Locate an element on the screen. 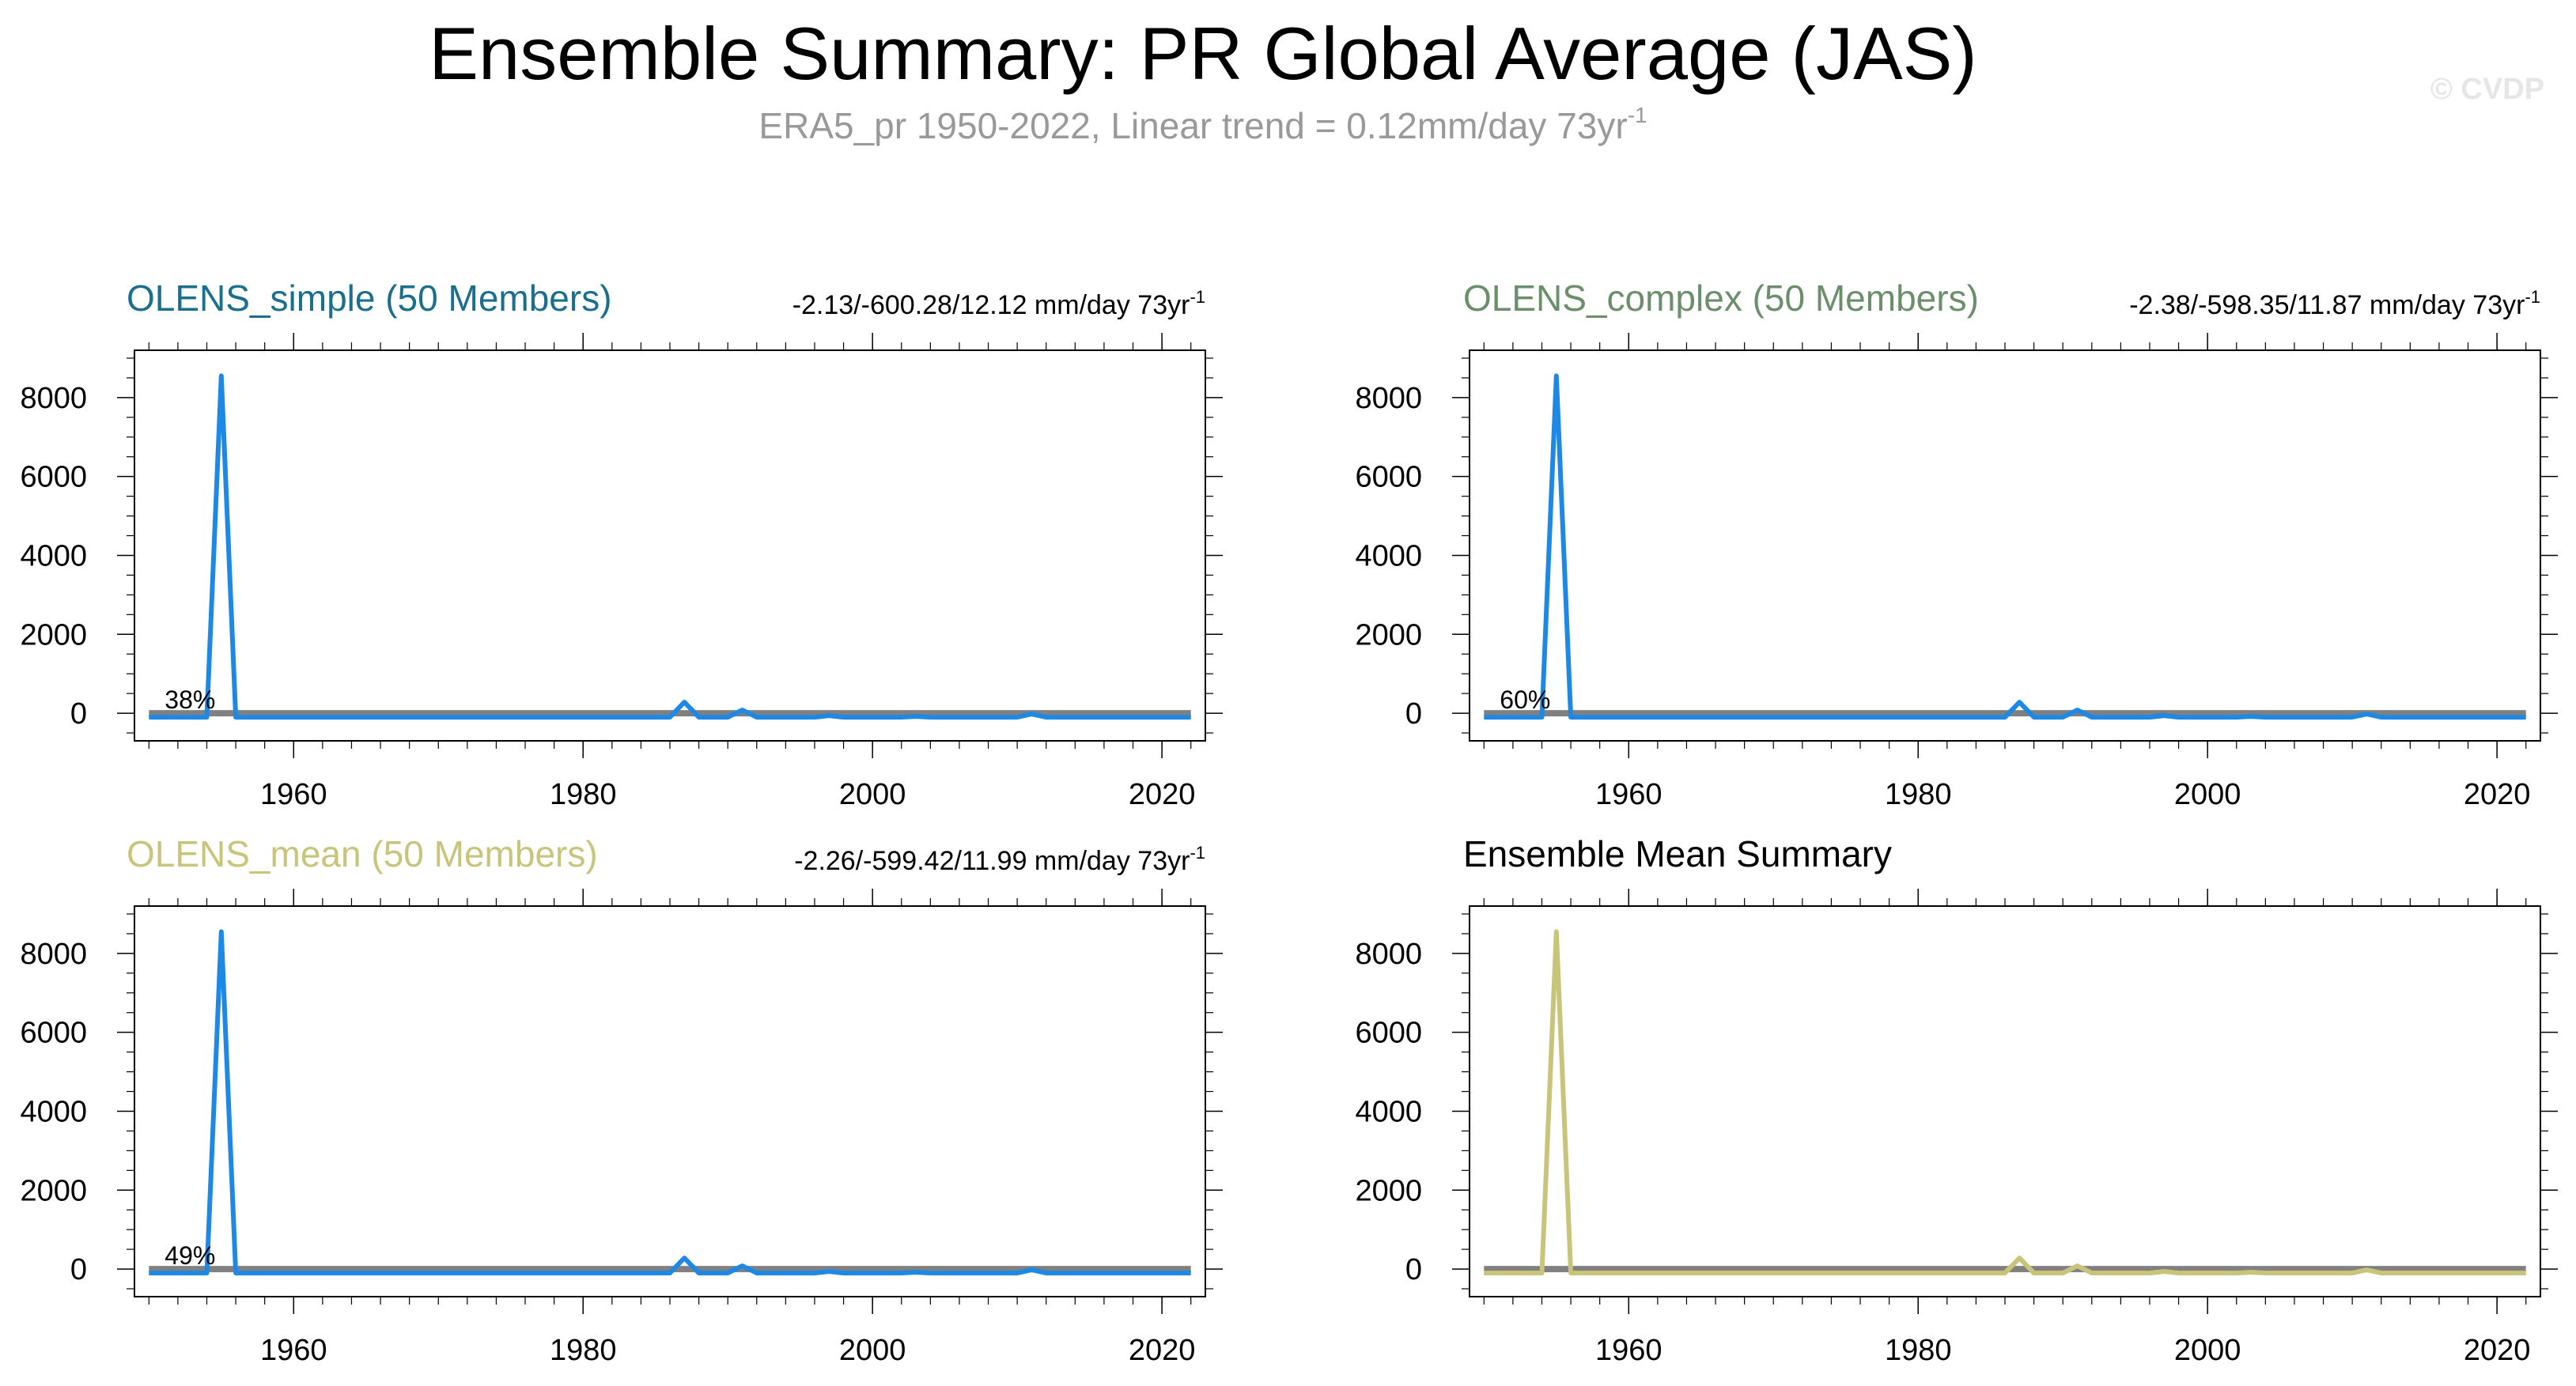  percent-label: 60% is located at coordinates (1525, 699).